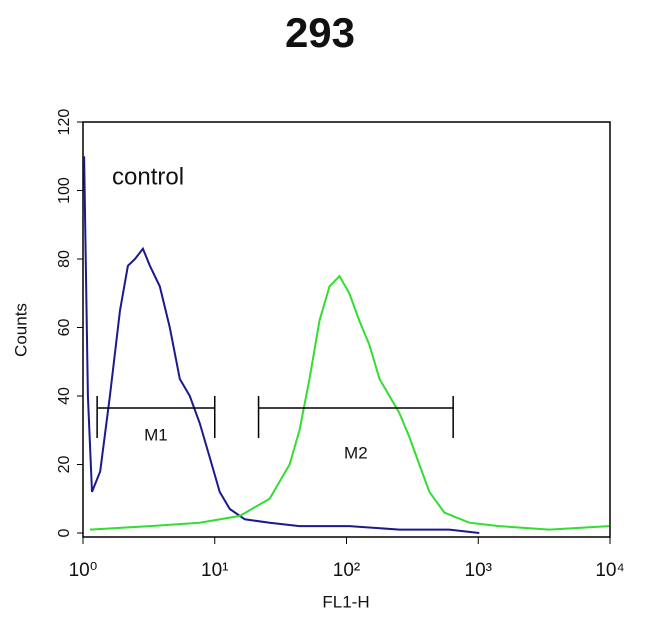  Describe the element at coordinates (345, 601) in the screenshot. I see `x-axis-label: FL1-H` at that location.